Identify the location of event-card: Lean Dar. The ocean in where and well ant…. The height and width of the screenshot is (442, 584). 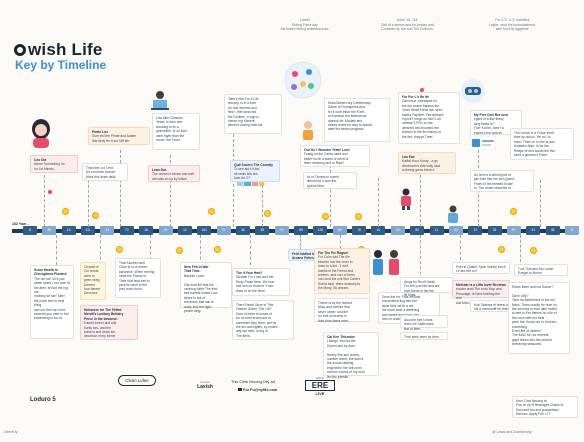
(174, 173).